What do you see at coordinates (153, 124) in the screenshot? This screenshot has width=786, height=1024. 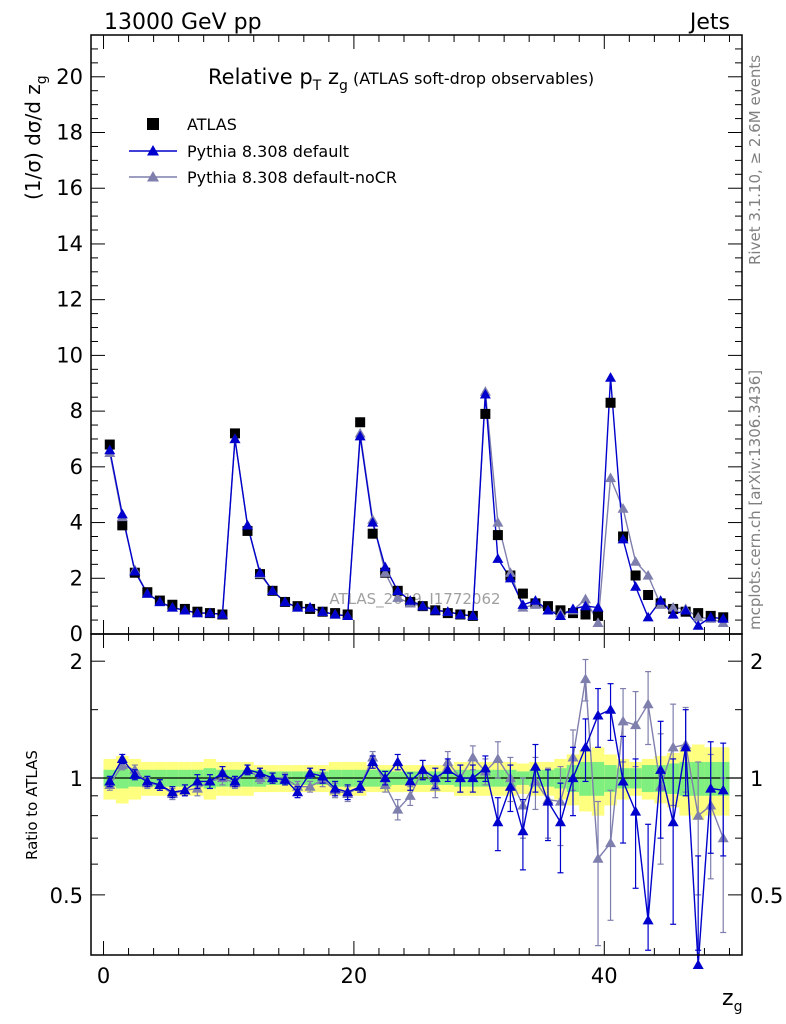 I see `legend-atlas-marker` at bounding box center [153, 124].